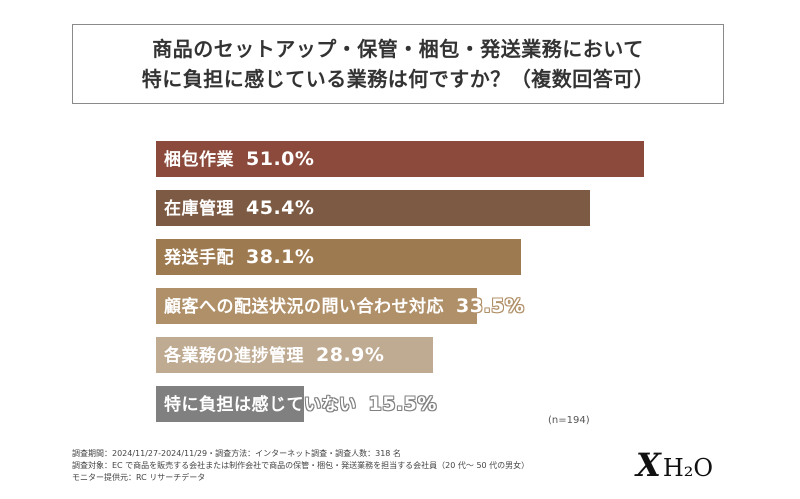 The image size is (800, 499). I want to click on title-line-1: 商品のセットアップ・保管・梱包・発送業務において, so click(398, 49).